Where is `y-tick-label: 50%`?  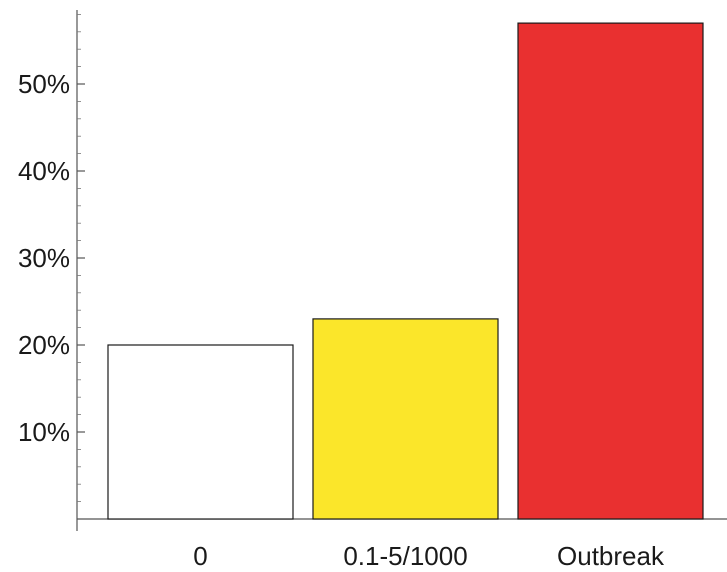
y-tick-label: 50% is located at coordinates (44, 84).